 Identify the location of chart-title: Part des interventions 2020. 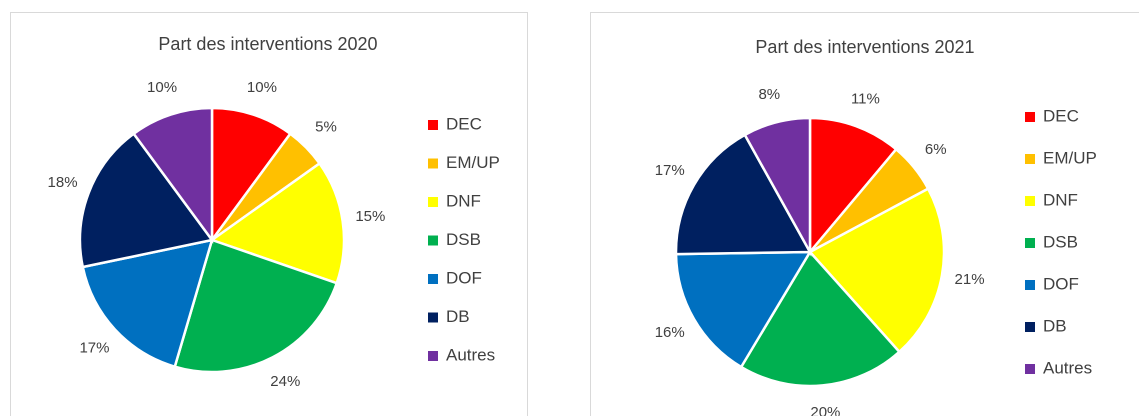
(267, 44).